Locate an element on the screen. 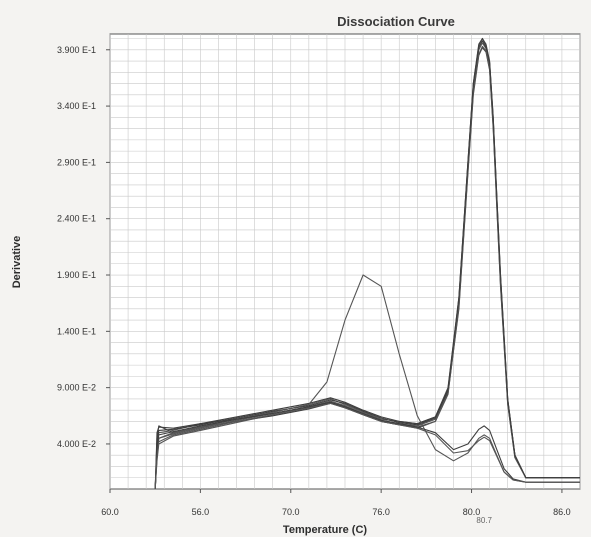 The width and height of the screenshot is (591, 537). y-axis-label: Derivative is located at coordinates (17, 262).